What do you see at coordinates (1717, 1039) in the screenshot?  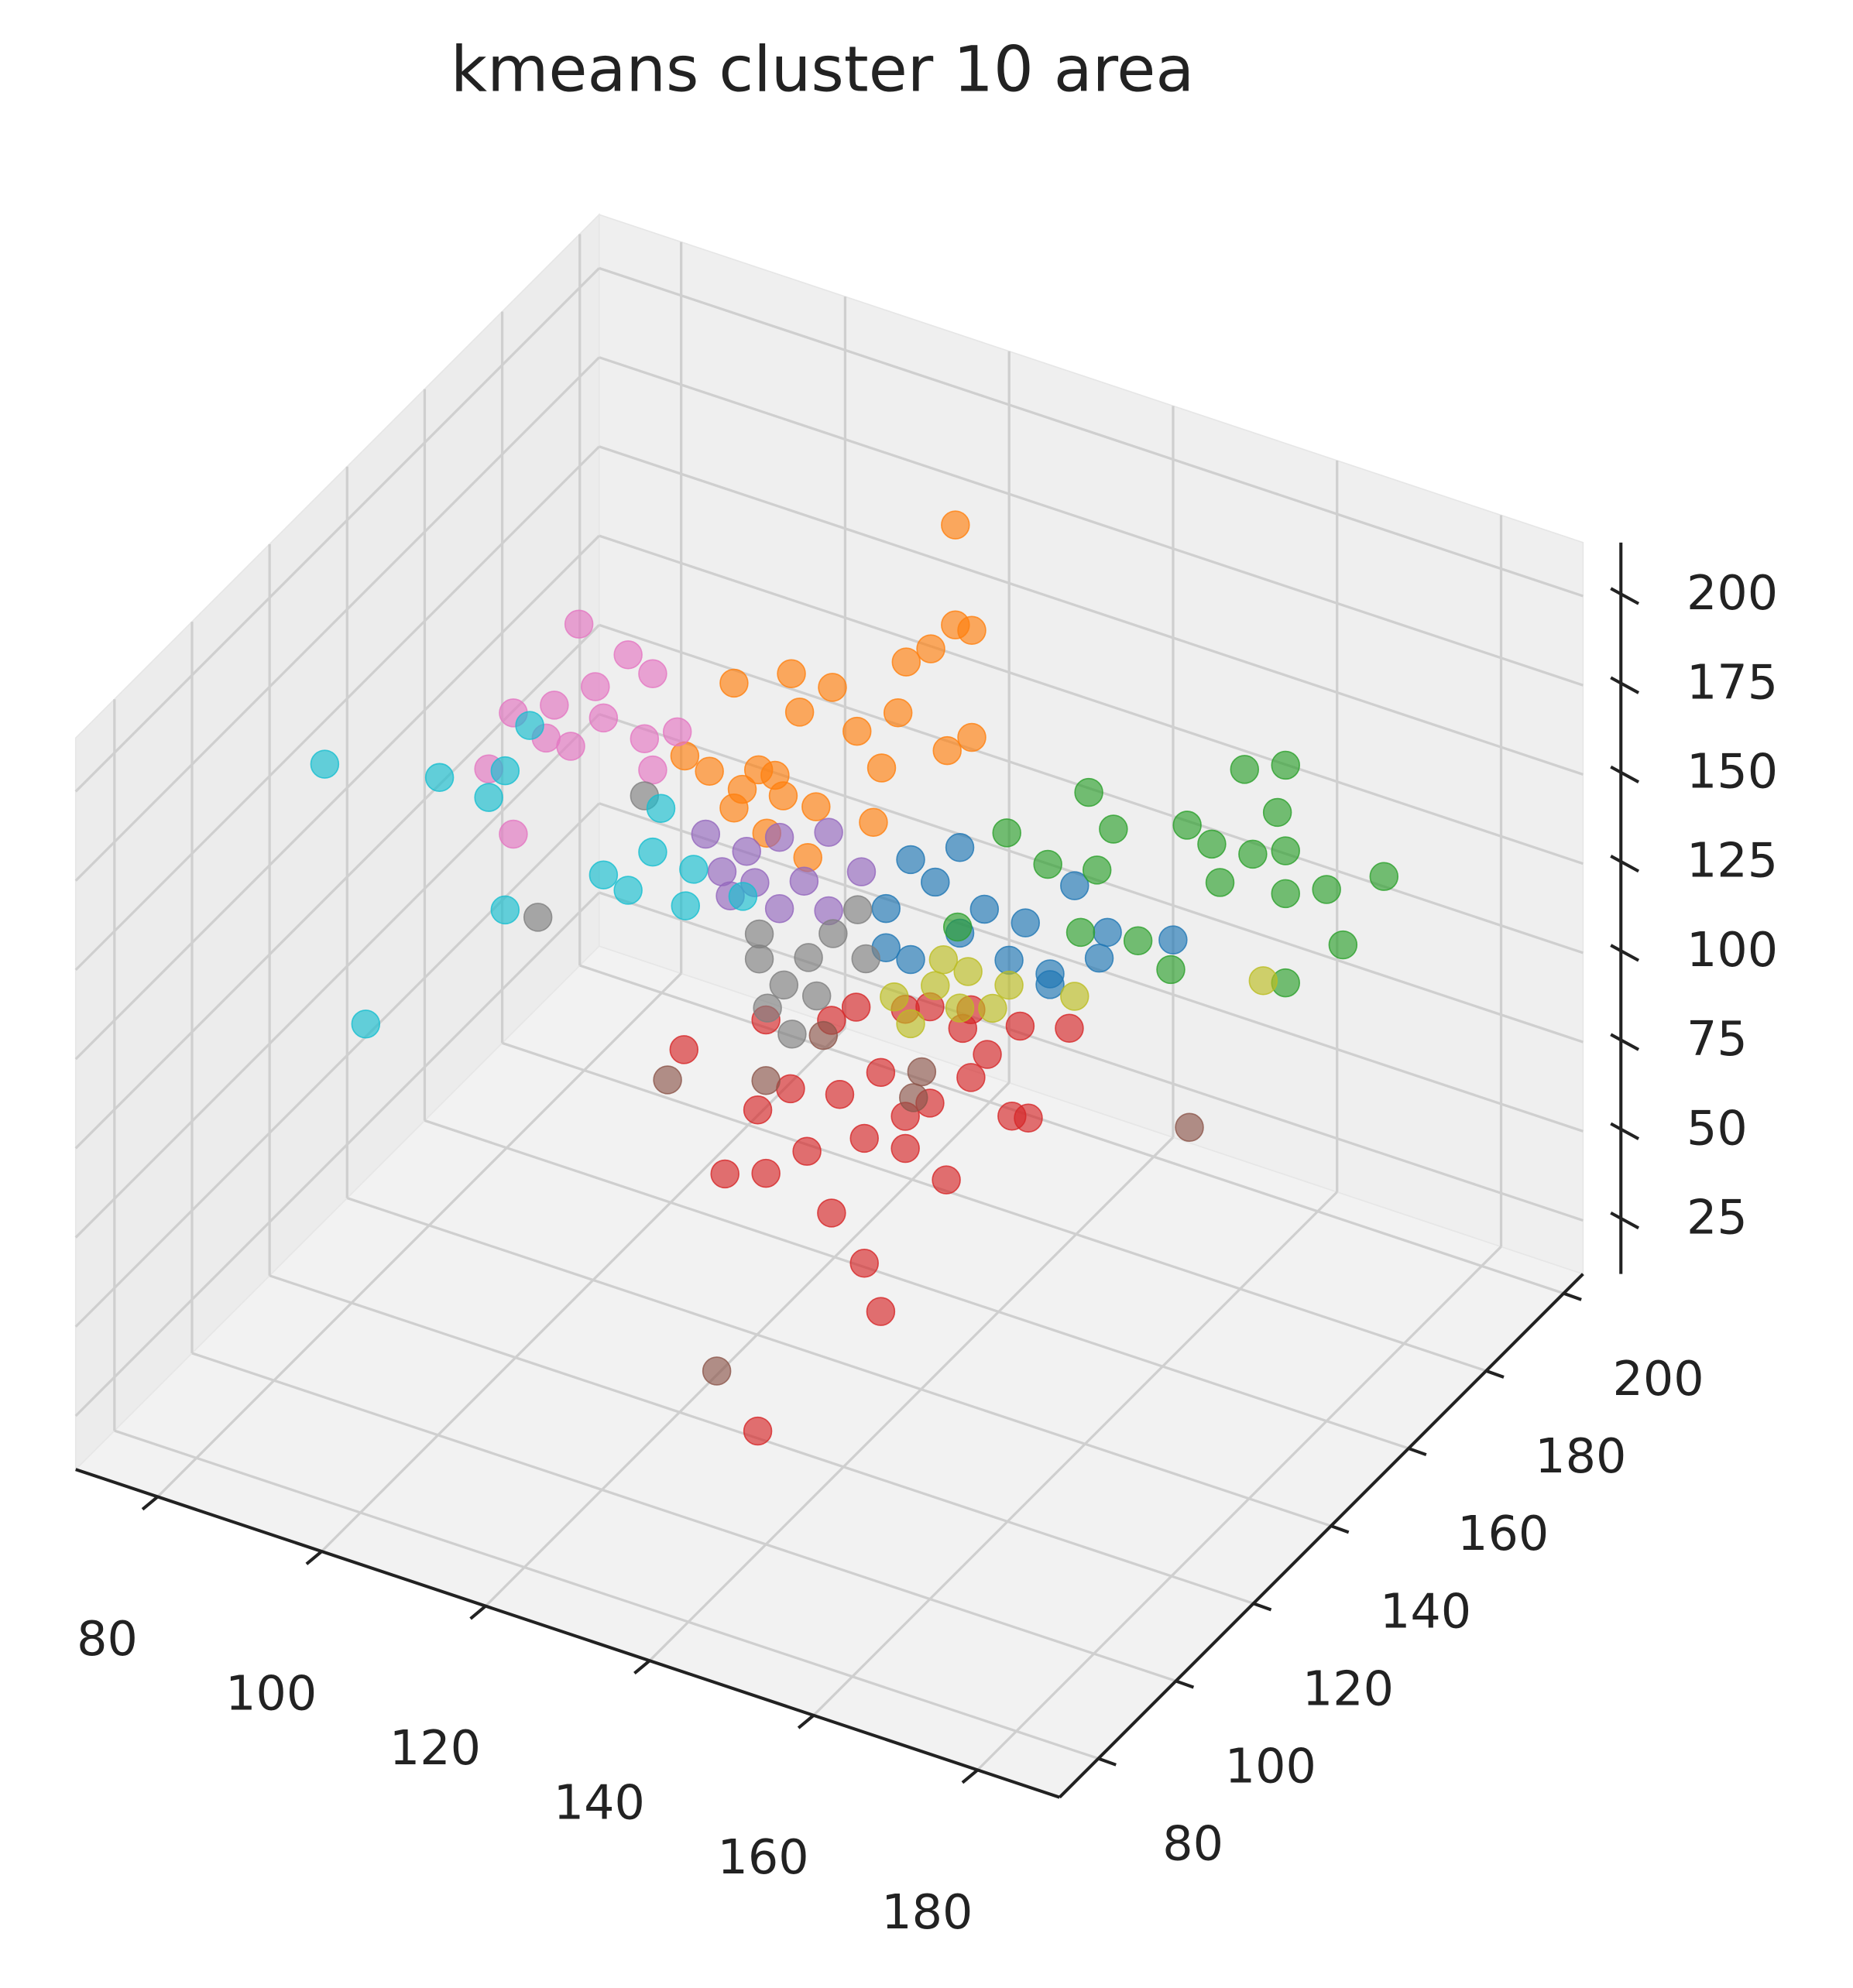 I see `z-tick-label: 75` at bounding box center [1717, 1039].